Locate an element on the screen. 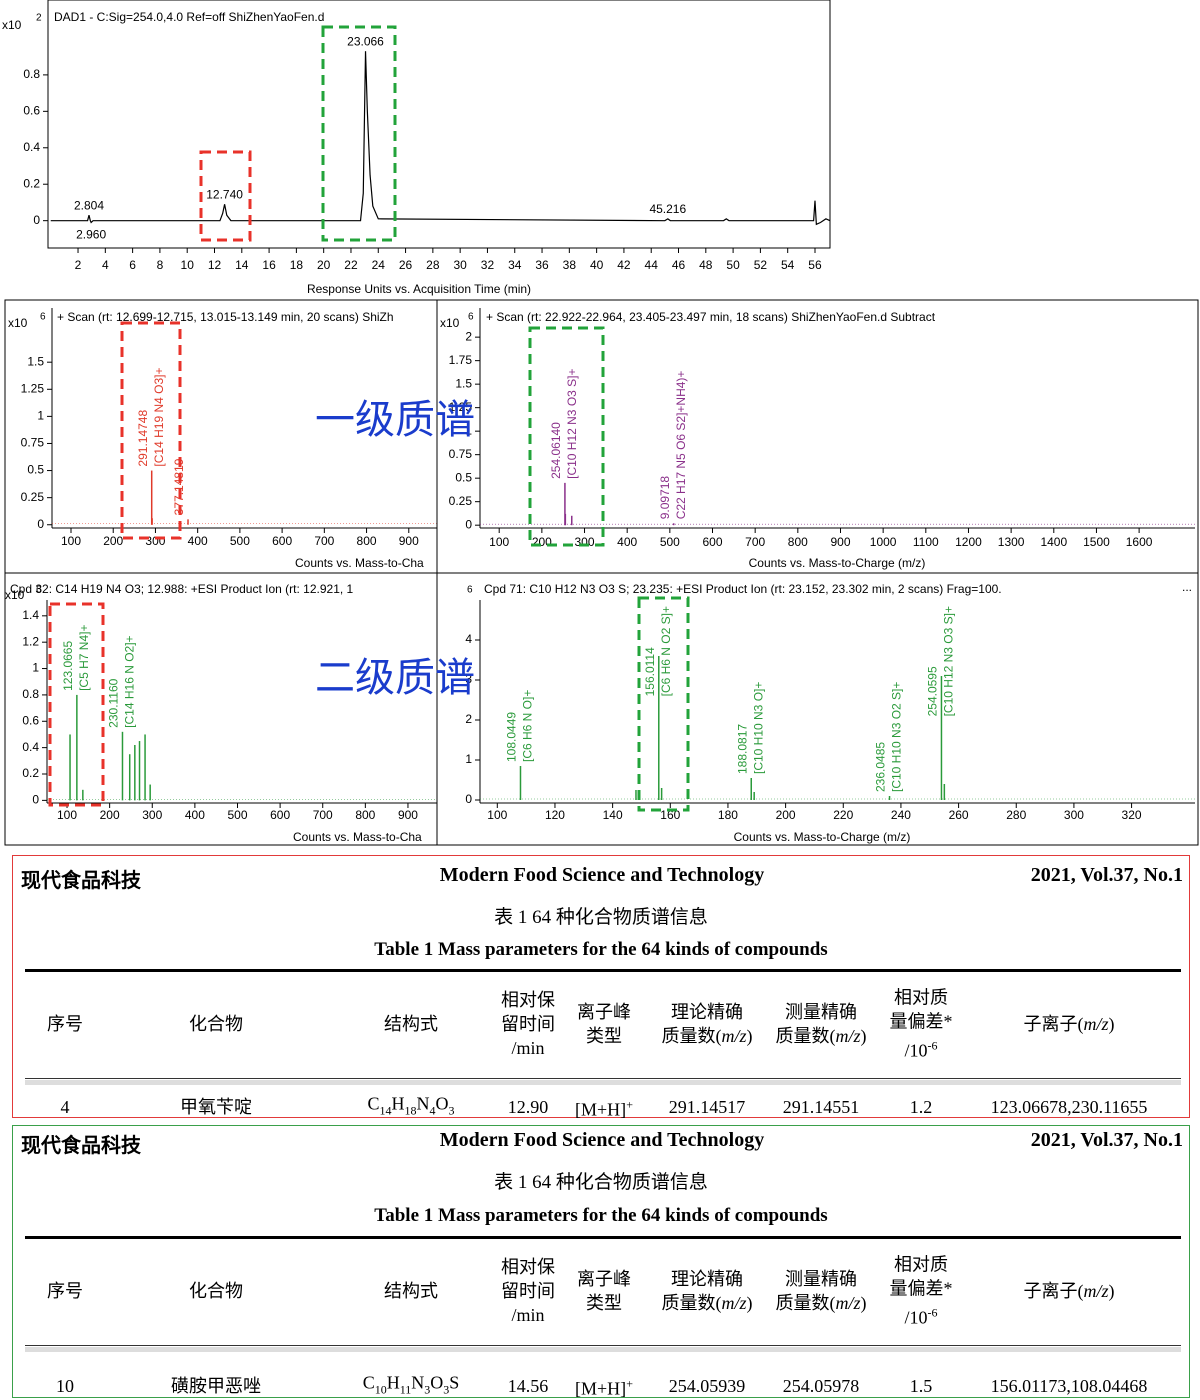 This screenshot has height=1400, width=1200. header-line: 化合物 is located at coordinates (216, 1291).